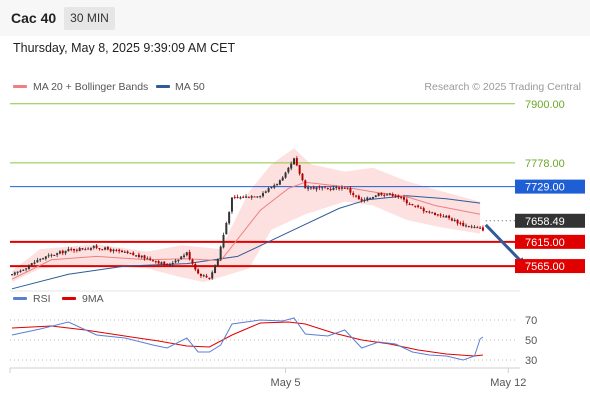 This screenshot has width=590, height=400. What do you see at coordinates (531, 321) in the screenshot?
I see `rsi-tick-label-0: 70` at bounding box center [531, 321].